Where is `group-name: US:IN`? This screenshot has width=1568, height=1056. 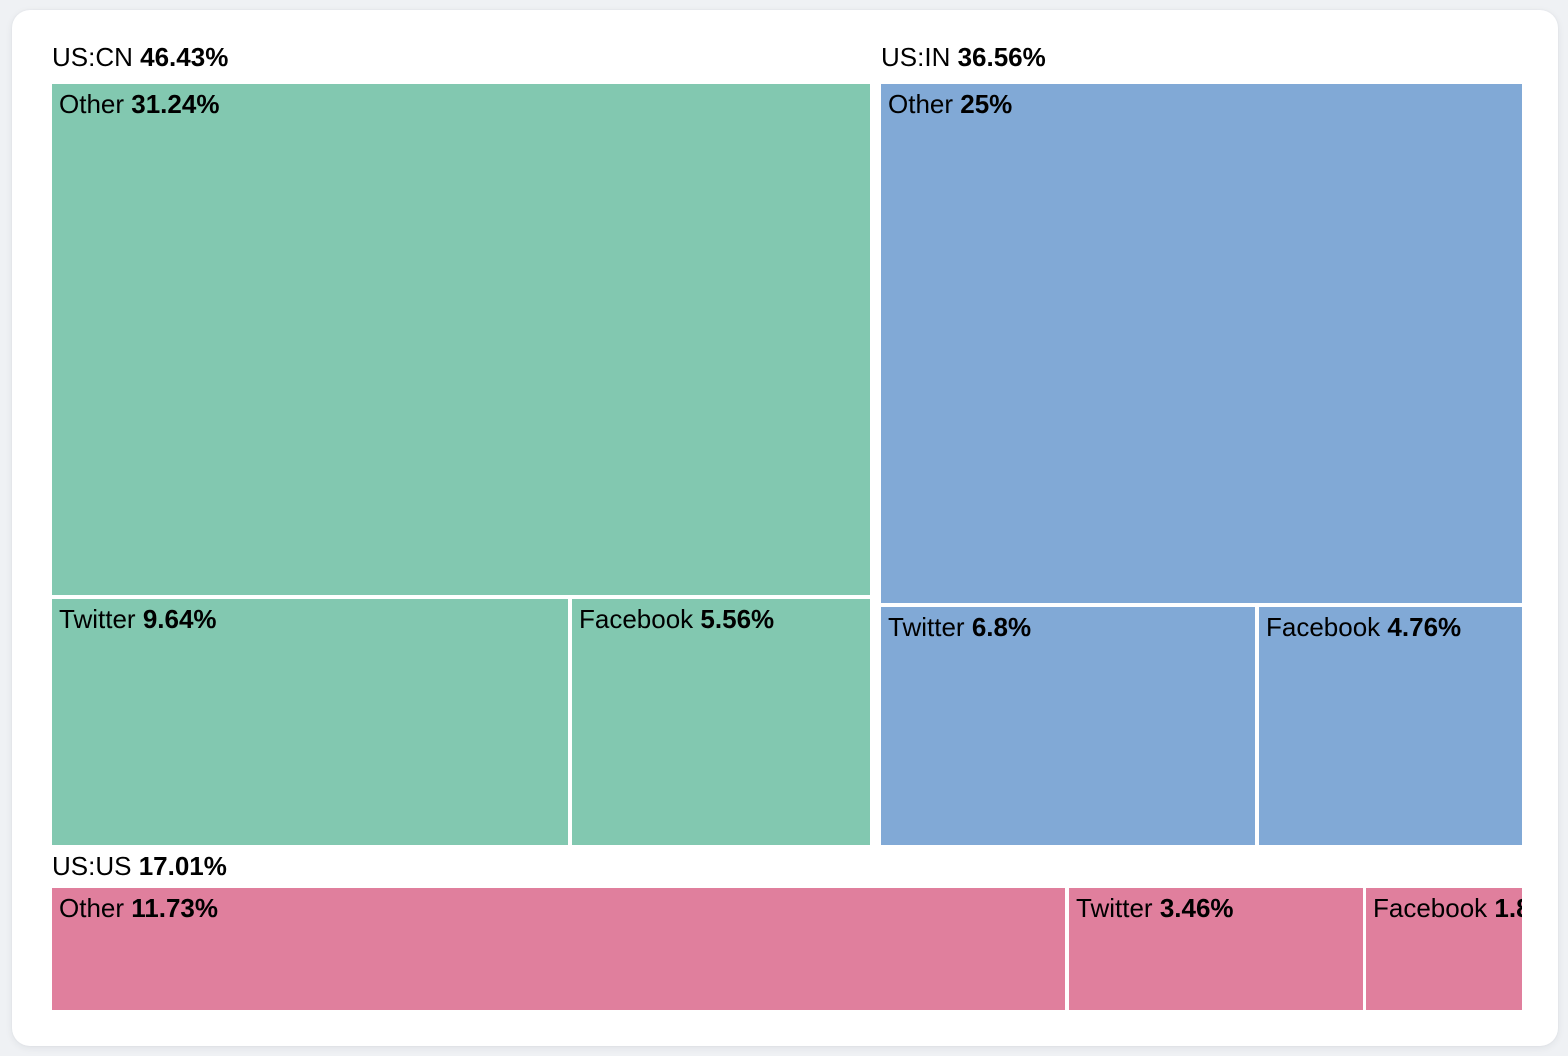
group-name: US:IN is located at coordinates (916, 57).